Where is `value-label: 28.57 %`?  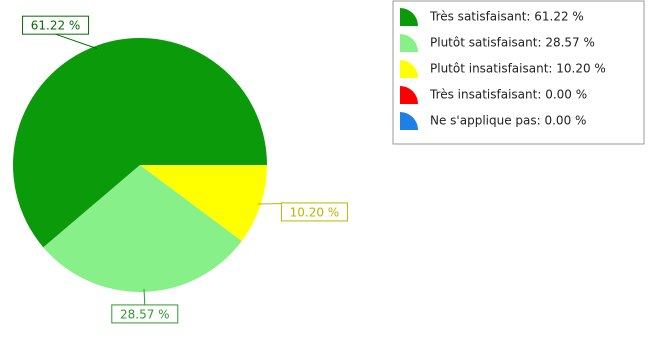 value-label: 28.57 % is located at coordinates (145, 314).